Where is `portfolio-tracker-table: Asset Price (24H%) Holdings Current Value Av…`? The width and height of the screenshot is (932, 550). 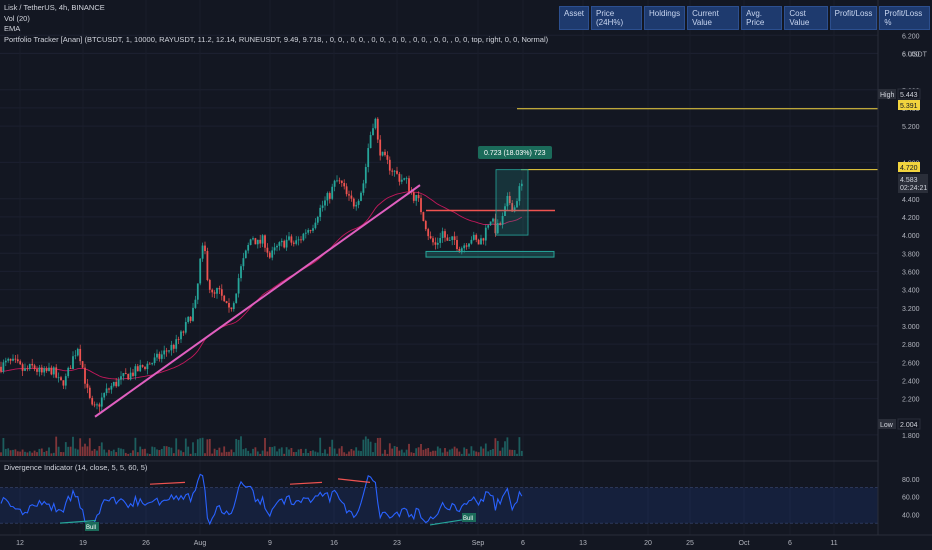
portfolio-tracker-table: Asset Price (24H%) Holdings Current Value Av… is located at coordinates (745, 18).